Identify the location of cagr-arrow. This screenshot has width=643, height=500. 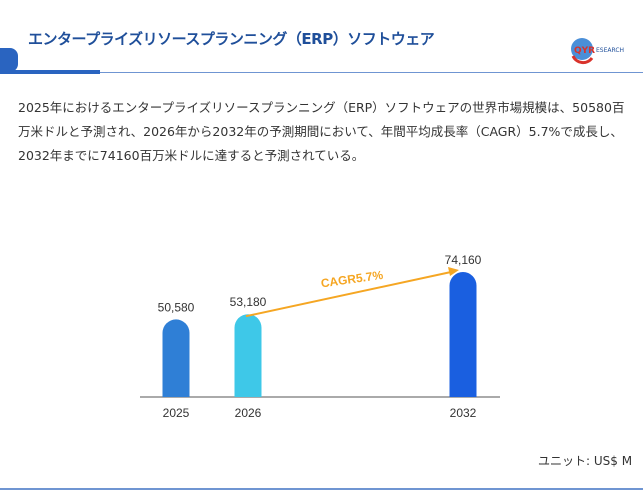
(348, 294).